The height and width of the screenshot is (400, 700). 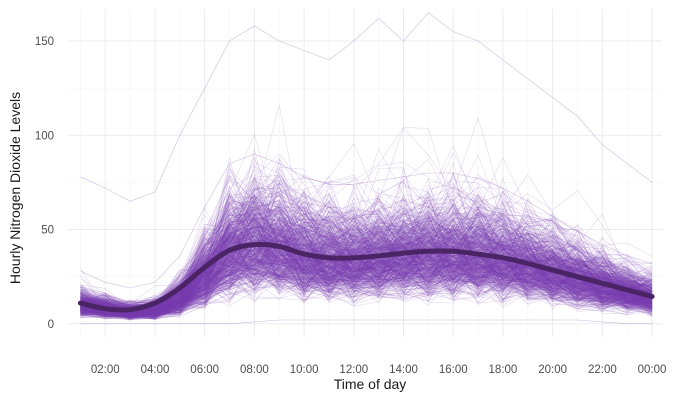 What do you see at coordinates (44, 42) in the screenshot?
I see `y-tick-label: 150` at bounding box center [44, 42].